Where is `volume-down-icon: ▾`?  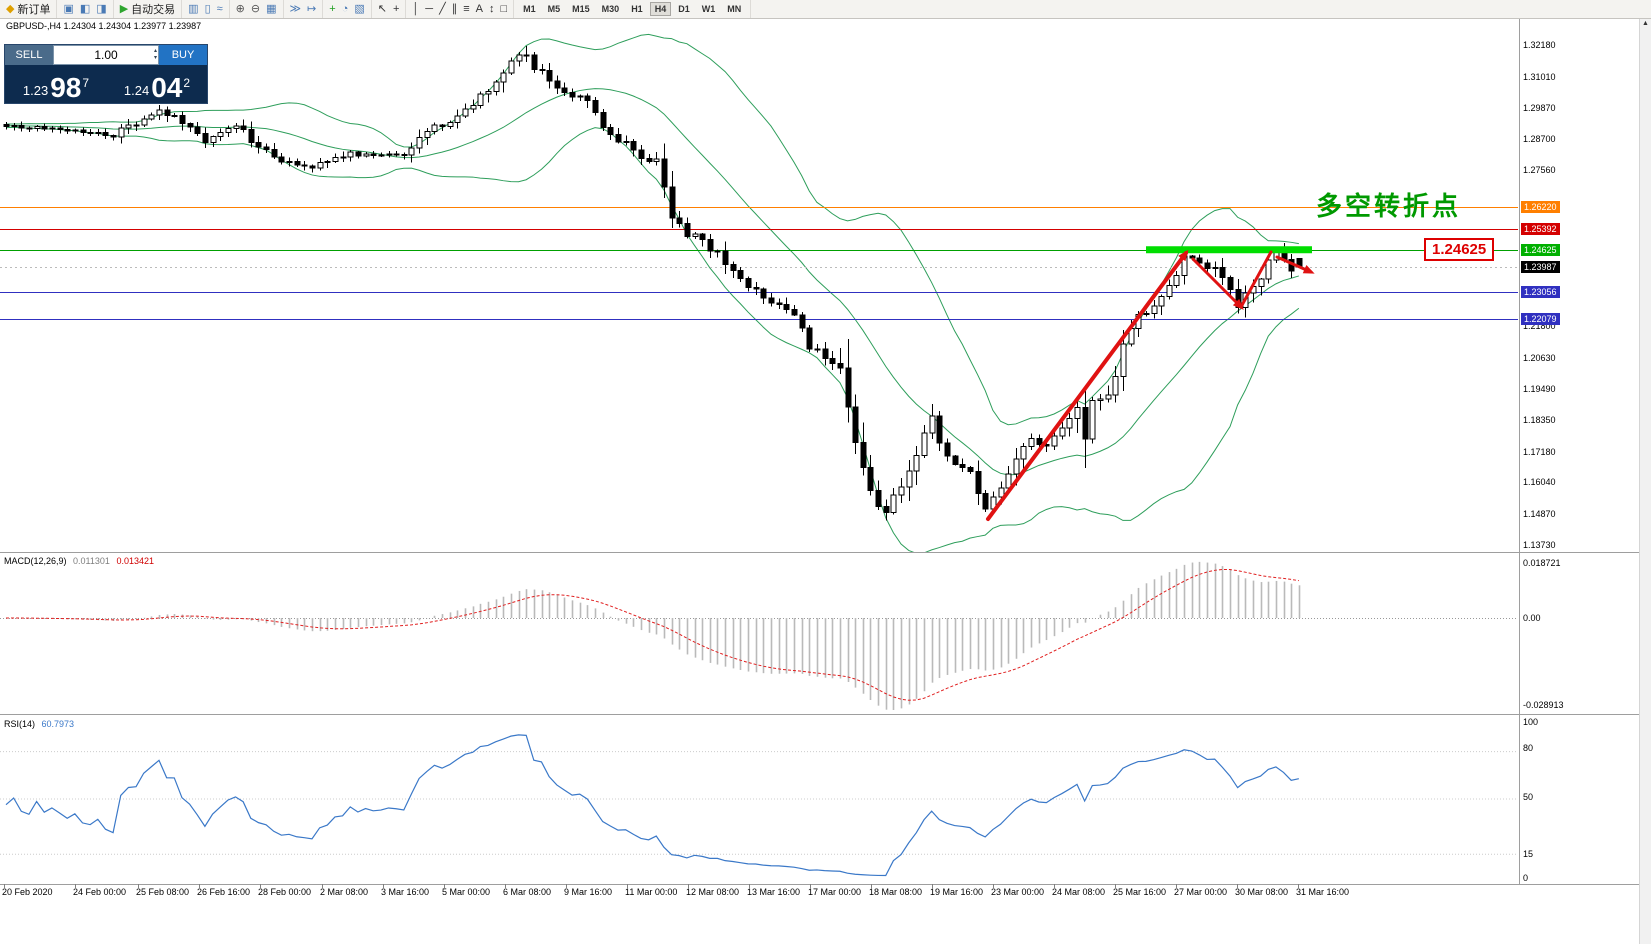
volume-down-icon: ▾ is located at coordinates (155, 58).